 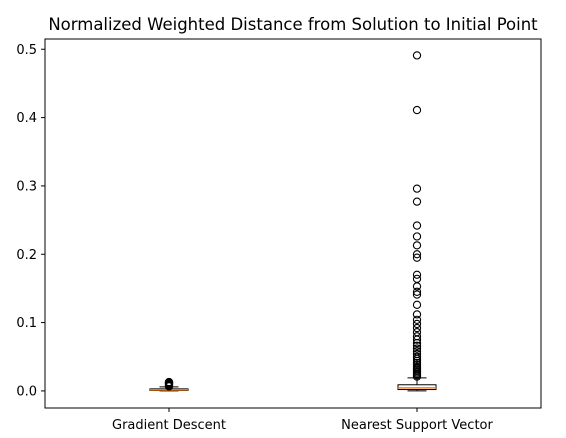 What do you see at coordinates (26, 391) in the screenshot?
I see `y-tick-label: 0.0` at bounding box center [26, 391].